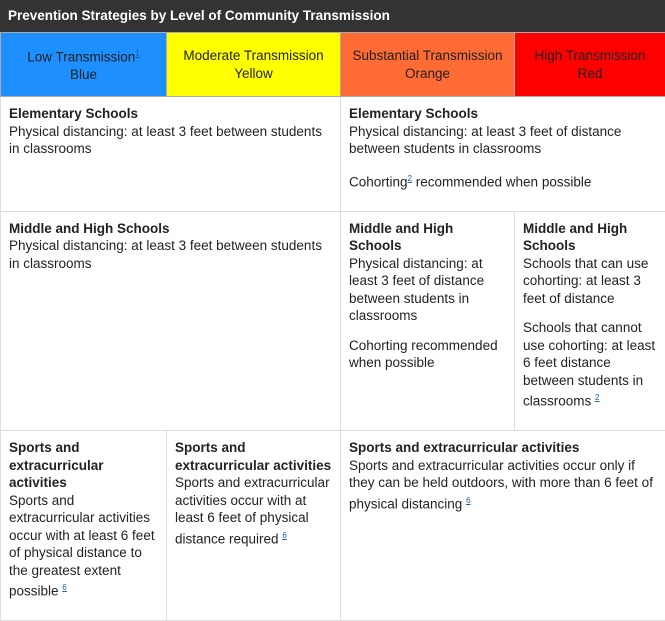 Image resolution: width=665 pixels, height=621 pixels. What do you see at coordinates (253, 73) in the screenshot?
I see `level-color: Yellow` at bounding box center [253, 73].